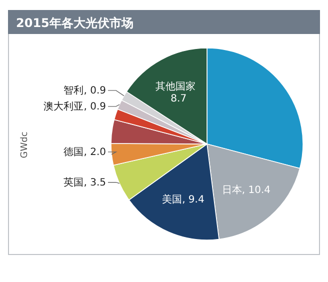  I want to click on slice-label: 德国, 2.0, so click(85, 152).